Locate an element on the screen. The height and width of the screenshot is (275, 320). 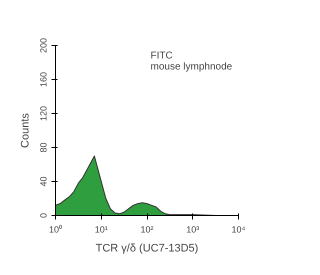
y-tick-label: 40 is located at coordinates (43, 181).